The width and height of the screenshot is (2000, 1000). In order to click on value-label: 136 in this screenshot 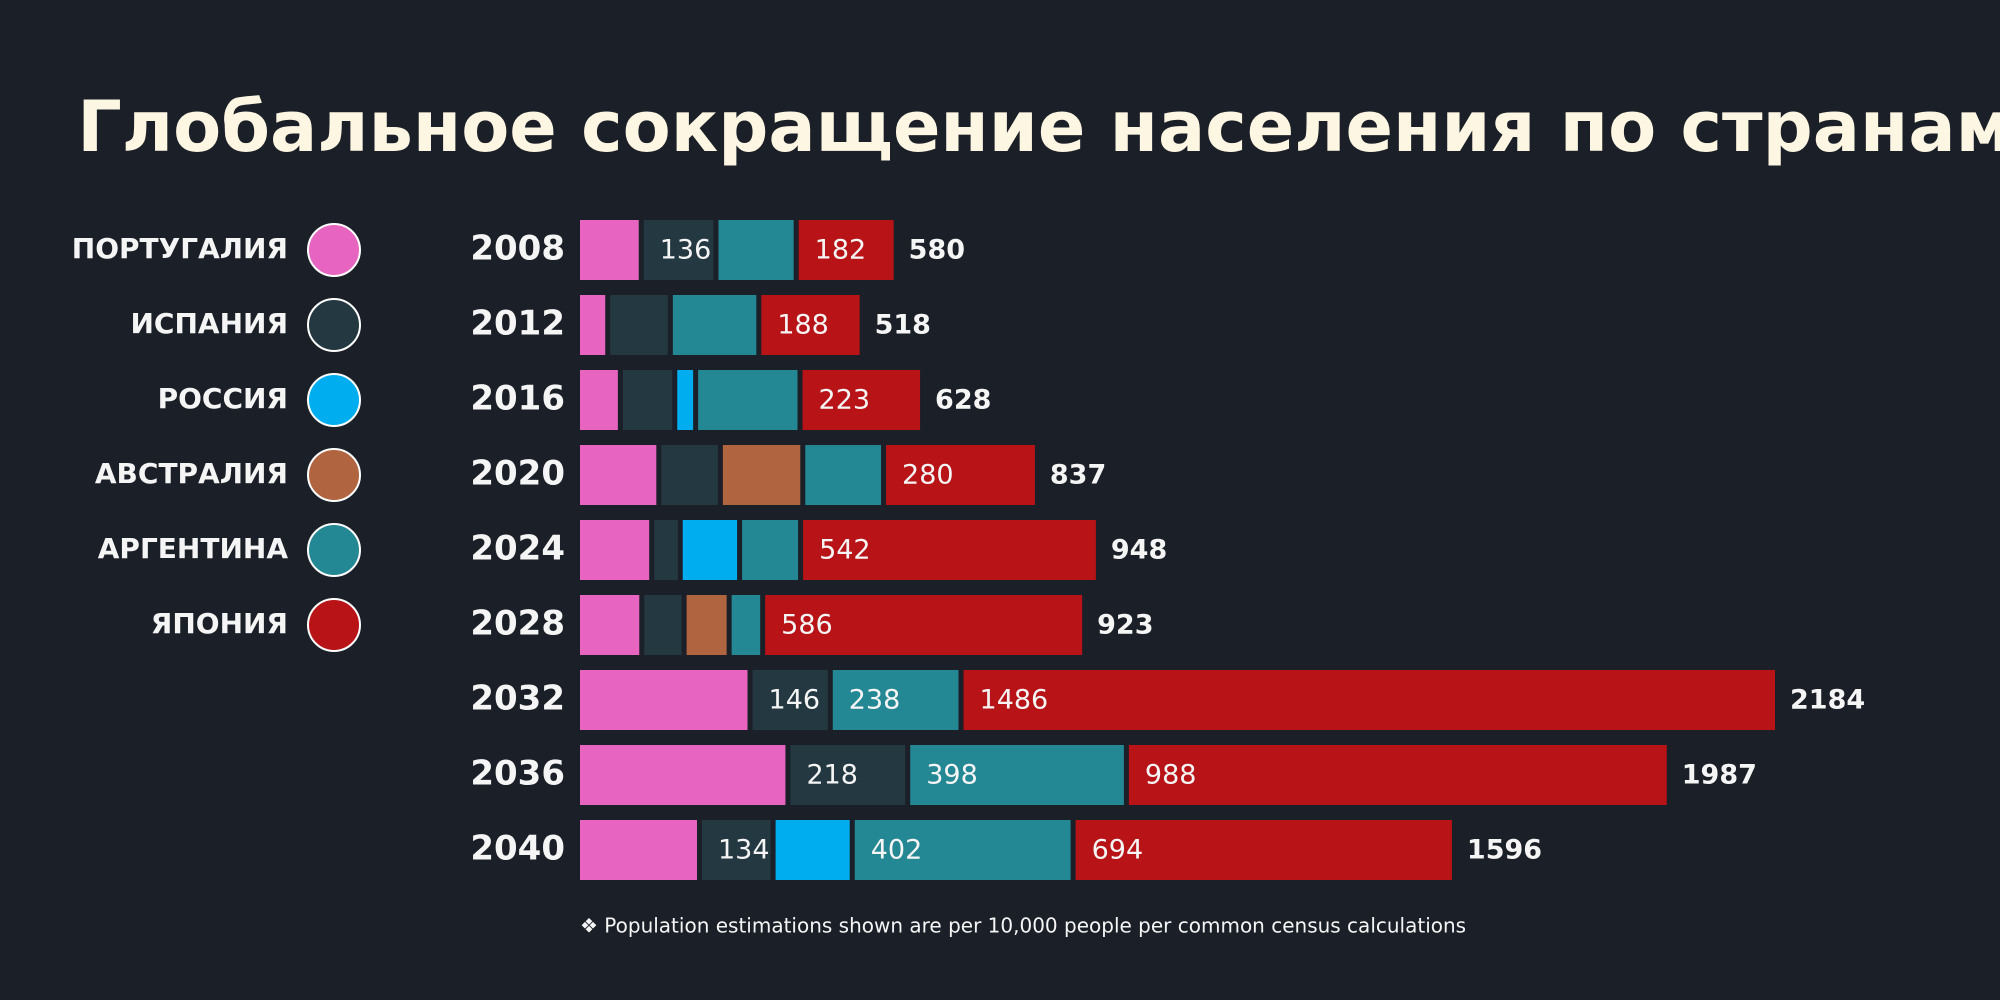, I will do `click(686, 250)`.